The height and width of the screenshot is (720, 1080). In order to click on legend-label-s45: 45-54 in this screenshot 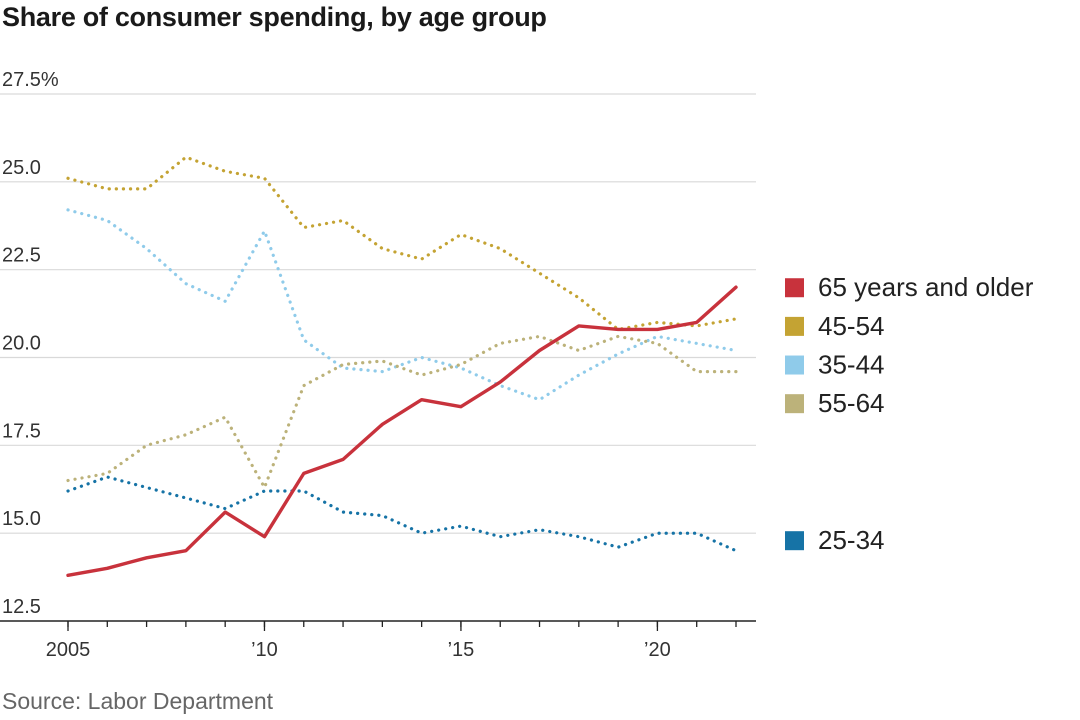, I will do `click(851, 326)`.